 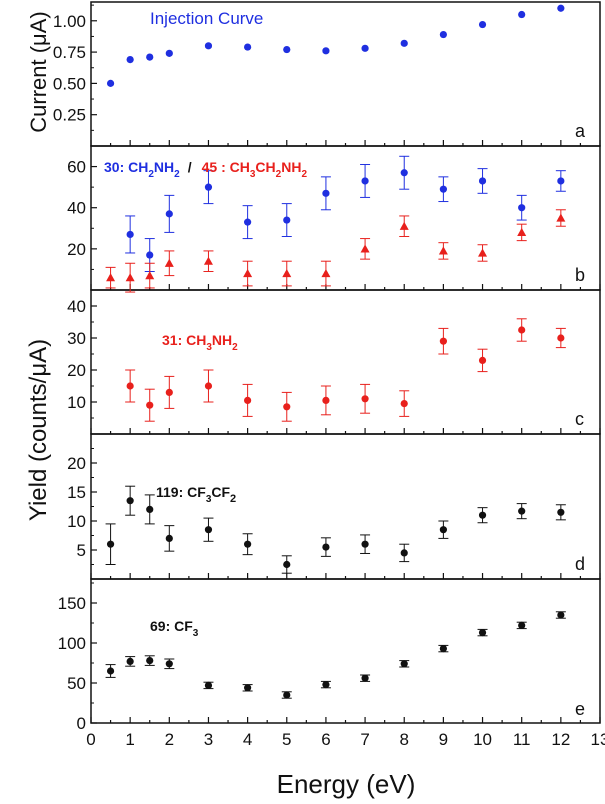 I want to click on panel-d-ytick-label: 15, so click(x=76, y=492).